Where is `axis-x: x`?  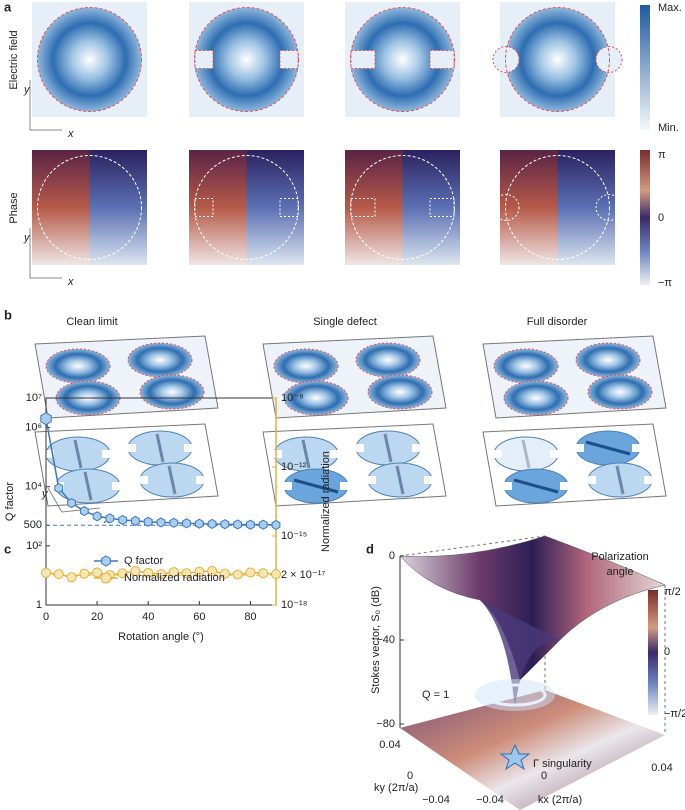 axis-x: x is located at coordinates (70, 134).